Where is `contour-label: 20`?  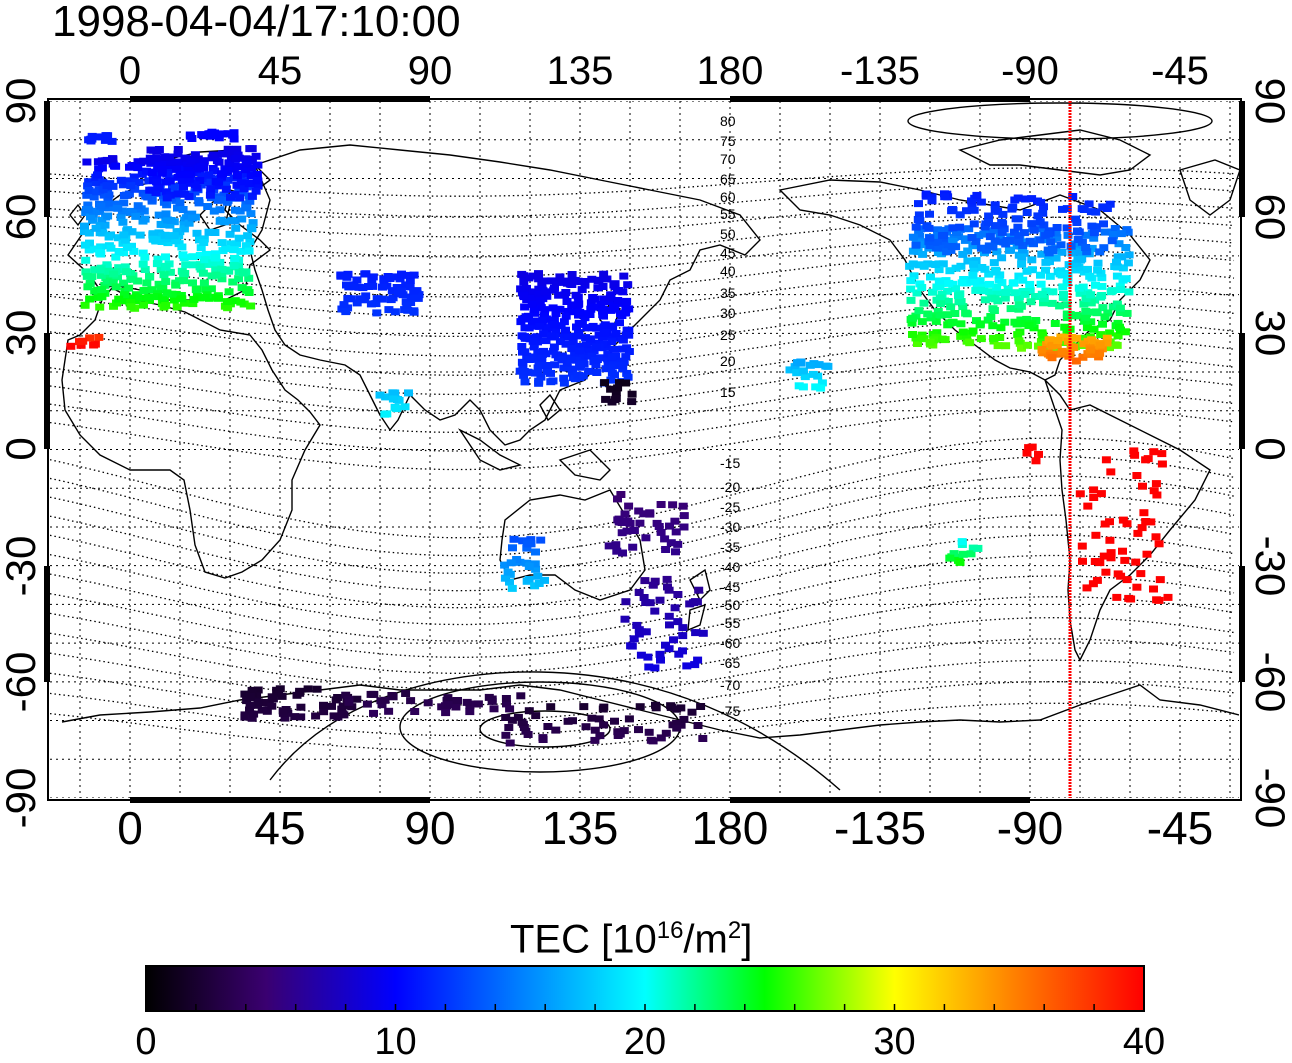
contour-label: 20 is located at coordinates (728, 361).